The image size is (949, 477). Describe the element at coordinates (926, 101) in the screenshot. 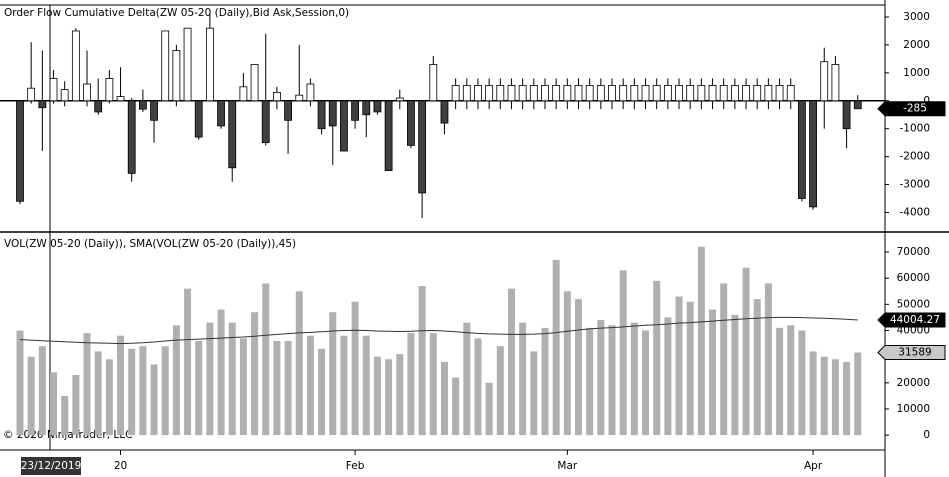

I see `y-tick-label: 0` at that location.